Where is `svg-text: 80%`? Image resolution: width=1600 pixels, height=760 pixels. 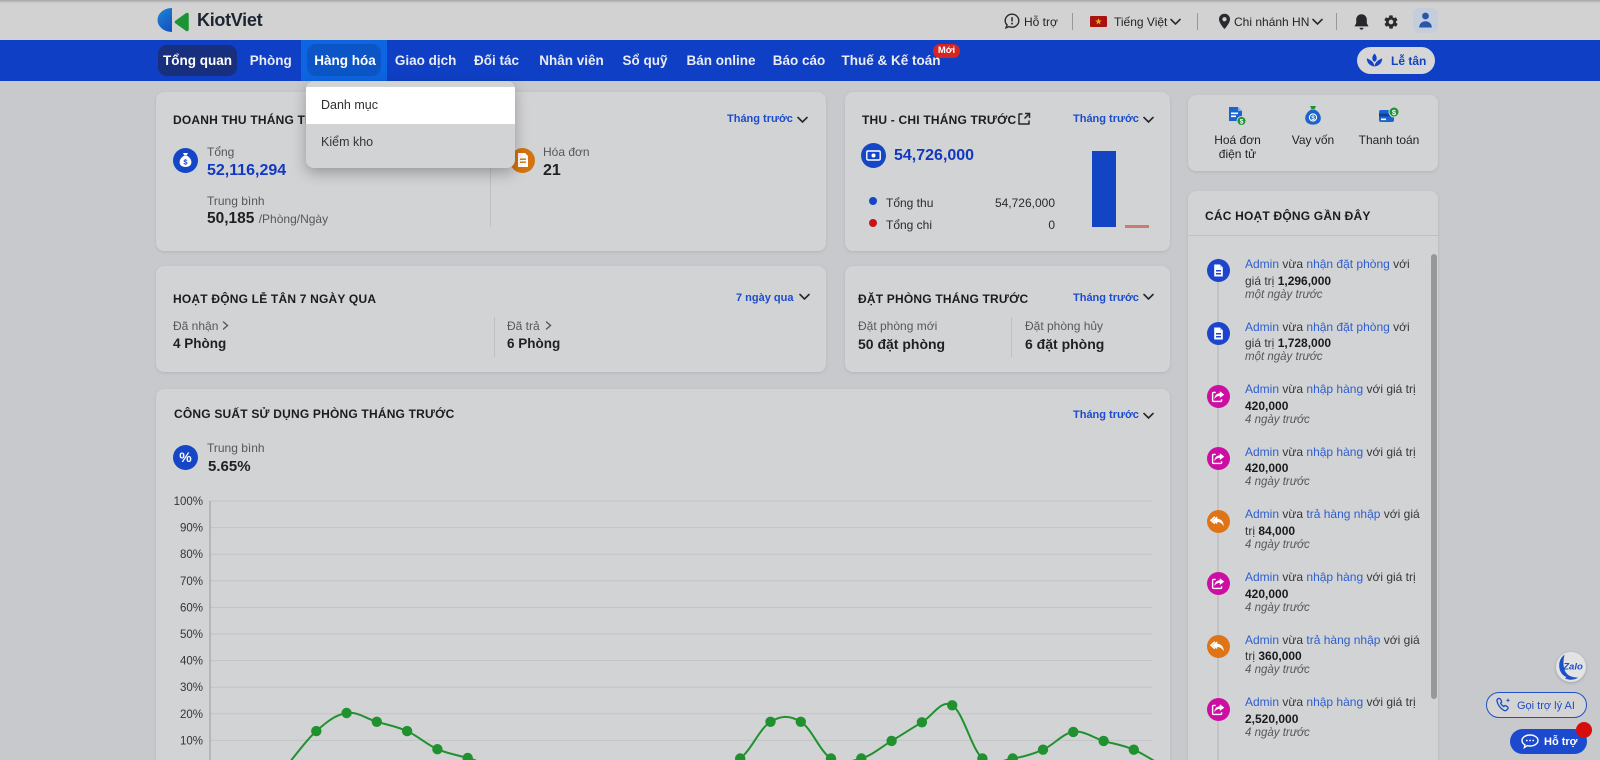
svg-text: 80% is located at coordinates (191, 555).